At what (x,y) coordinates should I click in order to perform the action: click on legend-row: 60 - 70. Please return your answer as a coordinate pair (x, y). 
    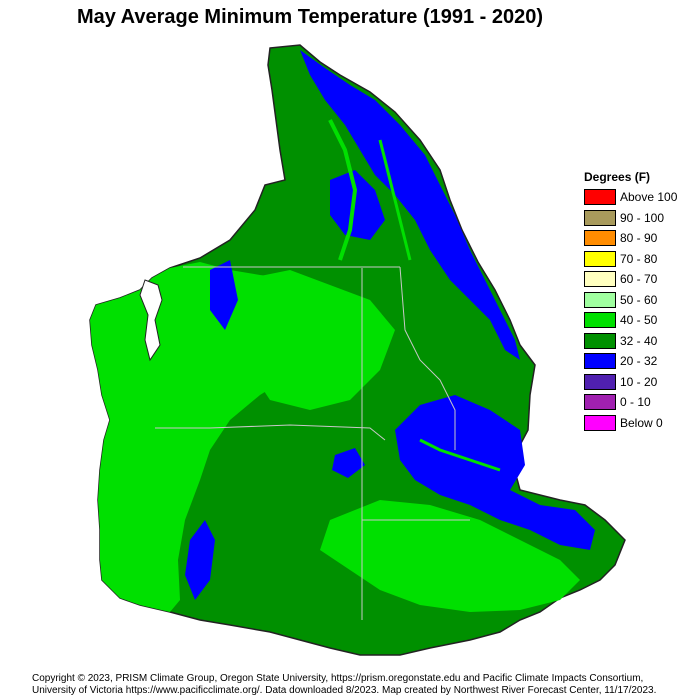
    Looking at the image, I should click on (639, 279).